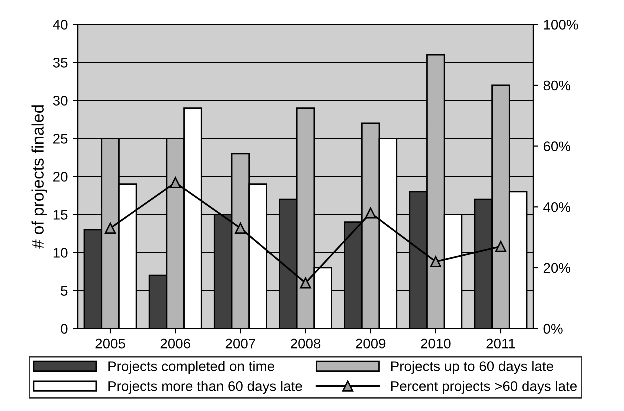  Describe the element at coordinates (473, 367) in the screenshot. I see `legend-label: Projects up to 60 days late` at that location.